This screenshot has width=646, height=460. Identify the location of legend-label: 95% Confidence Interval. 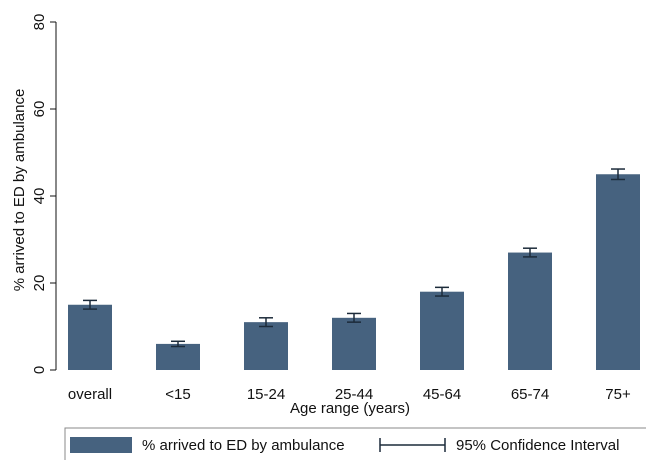
(537, 445).